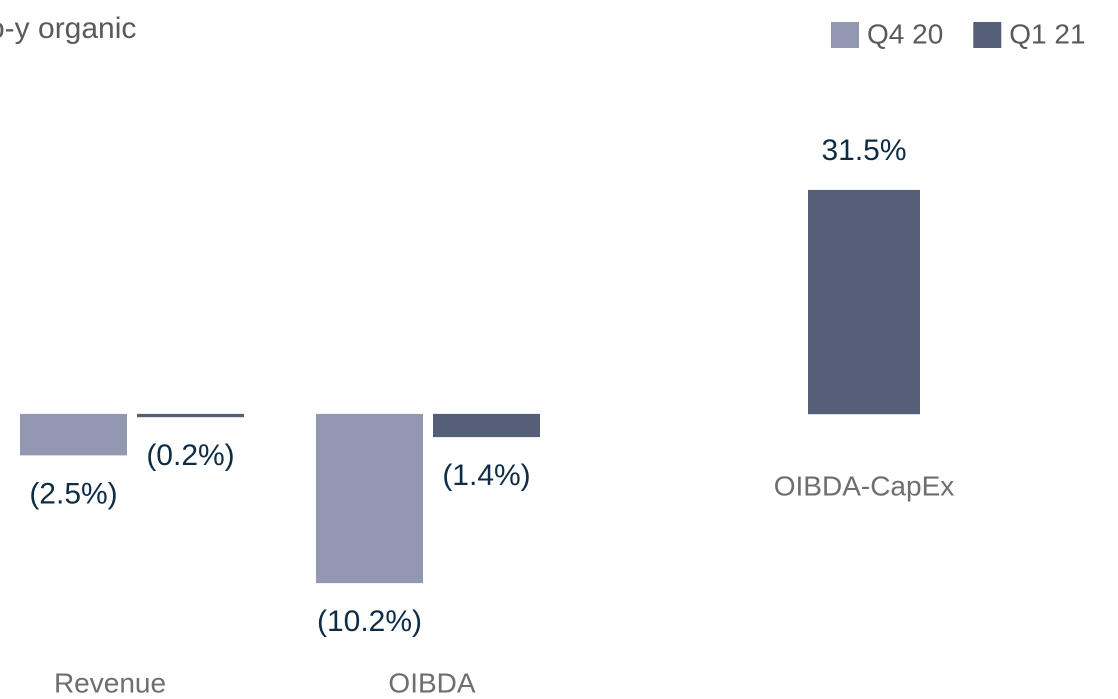  Describe the element at coordinates (190, 455) in the screenshot. I see `value-label: (0.2%)` at that location.